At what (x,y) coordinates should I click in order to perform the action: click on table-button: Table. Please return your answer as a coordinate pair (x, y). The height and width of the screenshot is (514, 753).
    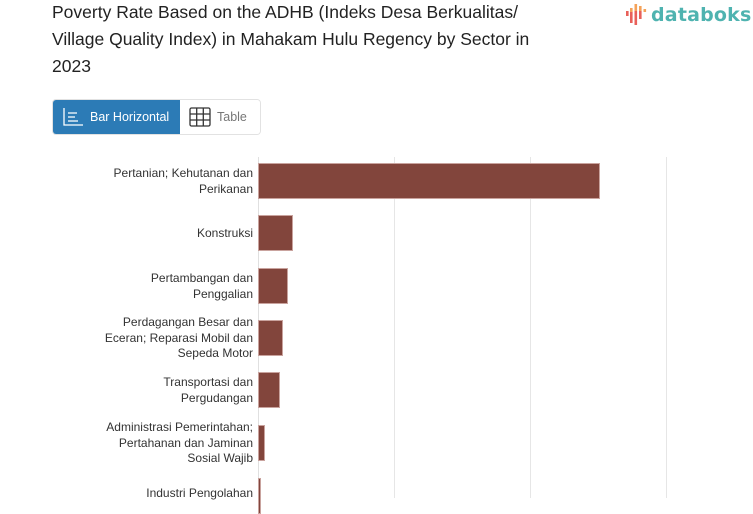
    Looking at the image, I should click on (220, 117).